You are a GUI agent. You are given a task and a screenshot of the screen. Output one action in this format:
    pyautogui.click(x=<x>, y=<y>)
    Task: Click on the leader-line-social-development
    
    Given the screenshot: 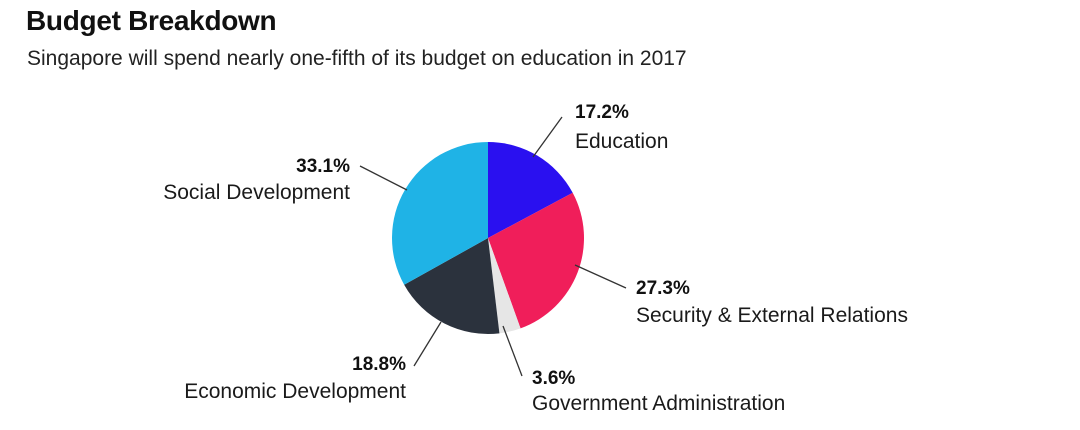 What is the action you would take?
    pyautogui.click(x=383, y=178)
    